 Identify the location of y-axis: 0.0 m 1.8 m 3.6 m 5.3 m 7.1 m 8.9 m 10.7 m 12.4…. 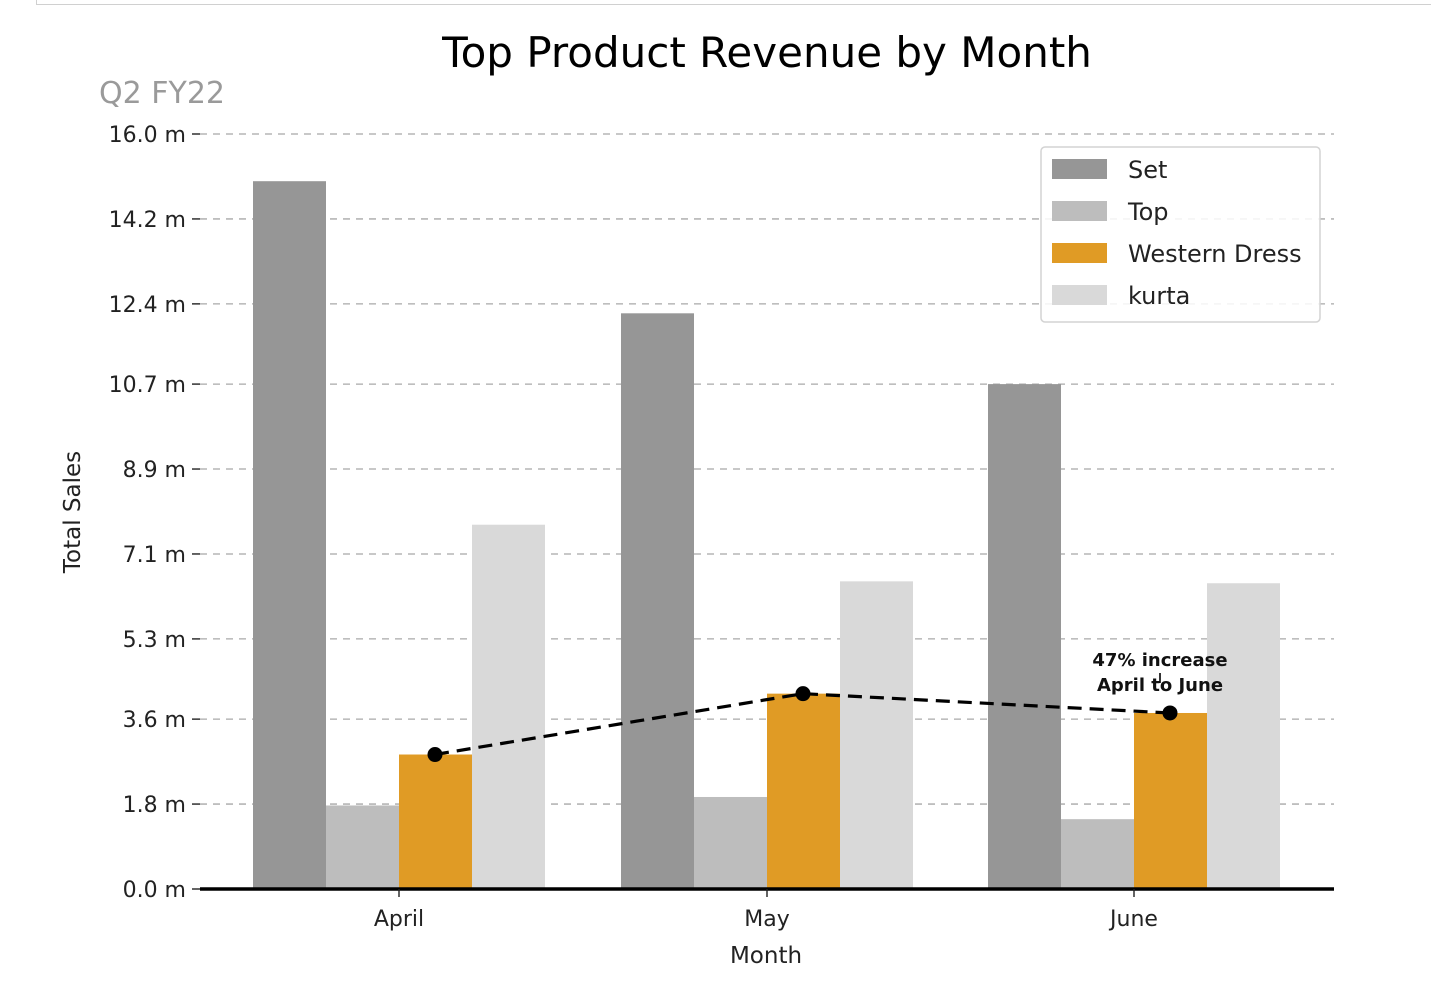
(154, 513).